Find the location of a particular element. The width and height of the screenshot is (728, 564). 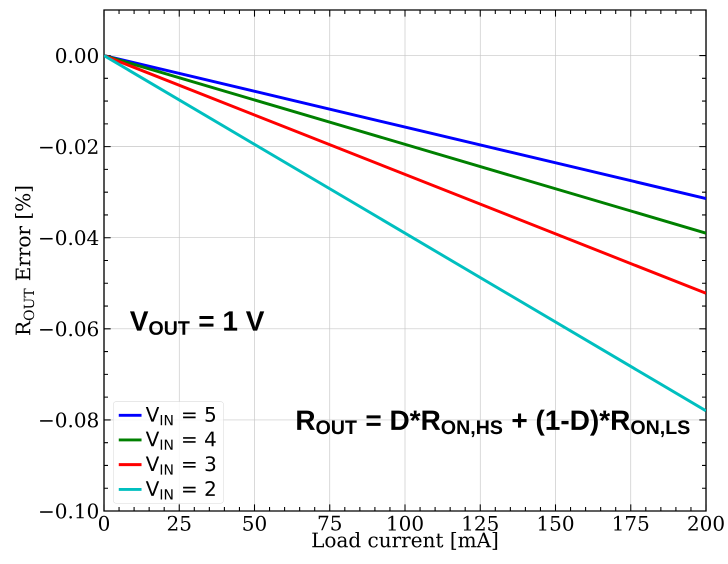

annotation: R$_{OUT}$ = D*R$_{ON,HS}$ + (1-D)*R$_{ON,LS}$ is located at coordinates (493, 424).